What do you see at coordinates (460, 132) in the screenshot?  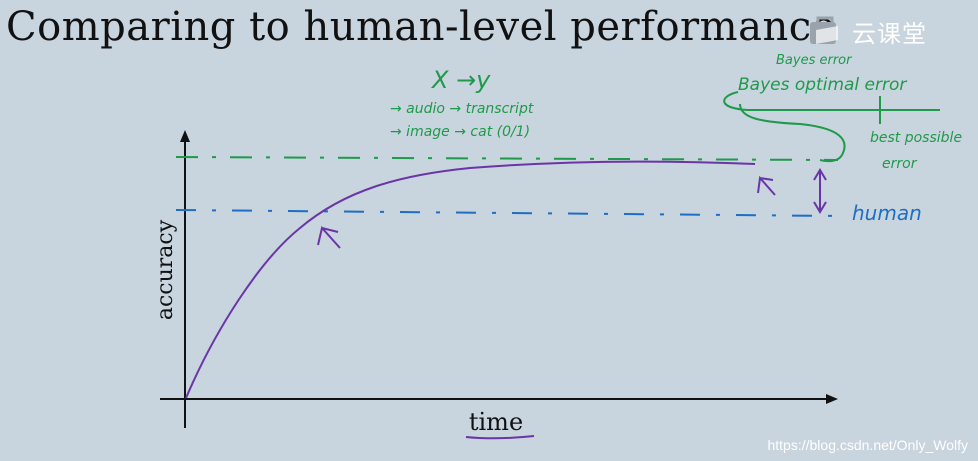 I see `example-image-note: → image → cat (0/1)` at bounding box center [460, 132].